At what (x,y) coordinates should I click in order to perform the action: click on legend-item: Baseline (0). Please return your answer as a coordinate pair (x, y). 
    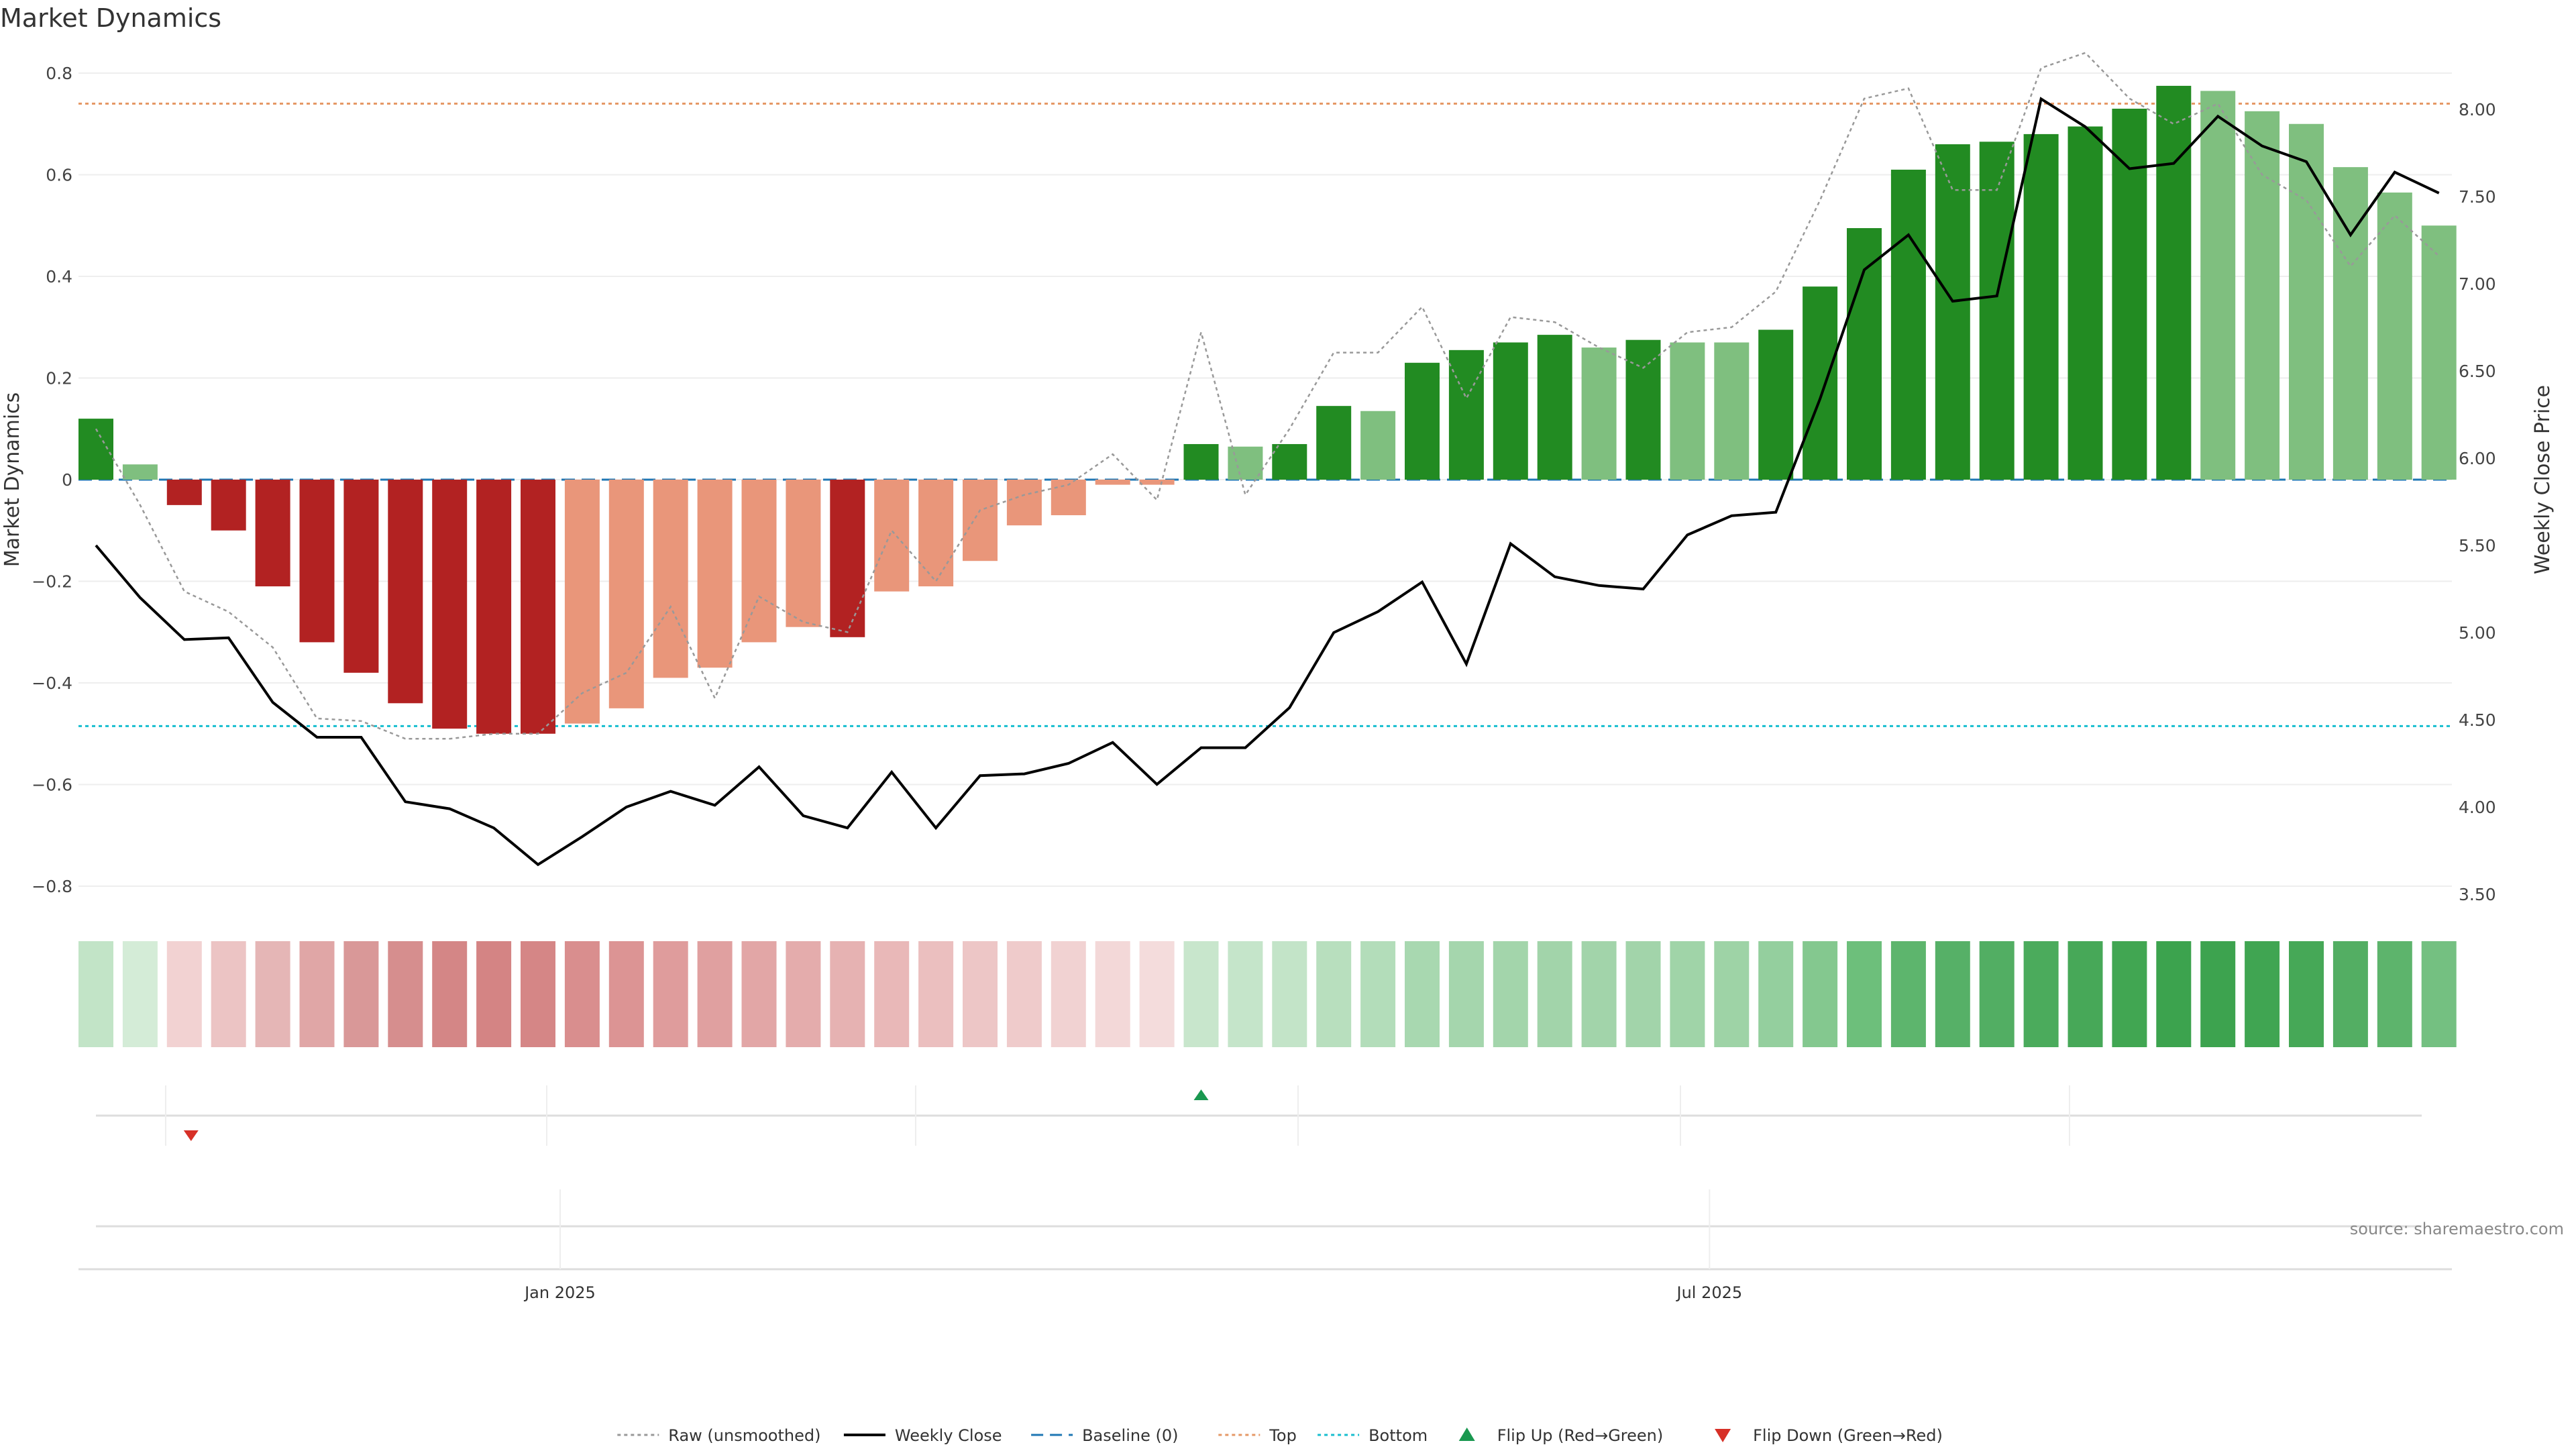
    Looking at the image, I should click on (1104, 1435).